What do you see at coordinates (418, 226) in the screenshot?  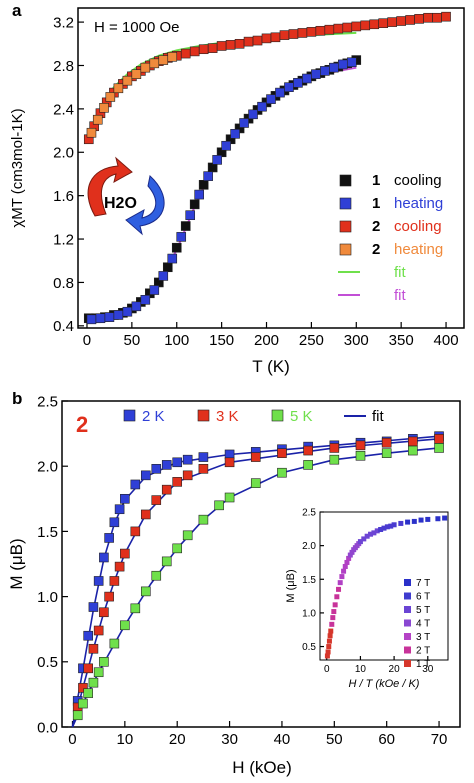 I see `legend-a-text-2: cooling` at bounding box center [418, 226].